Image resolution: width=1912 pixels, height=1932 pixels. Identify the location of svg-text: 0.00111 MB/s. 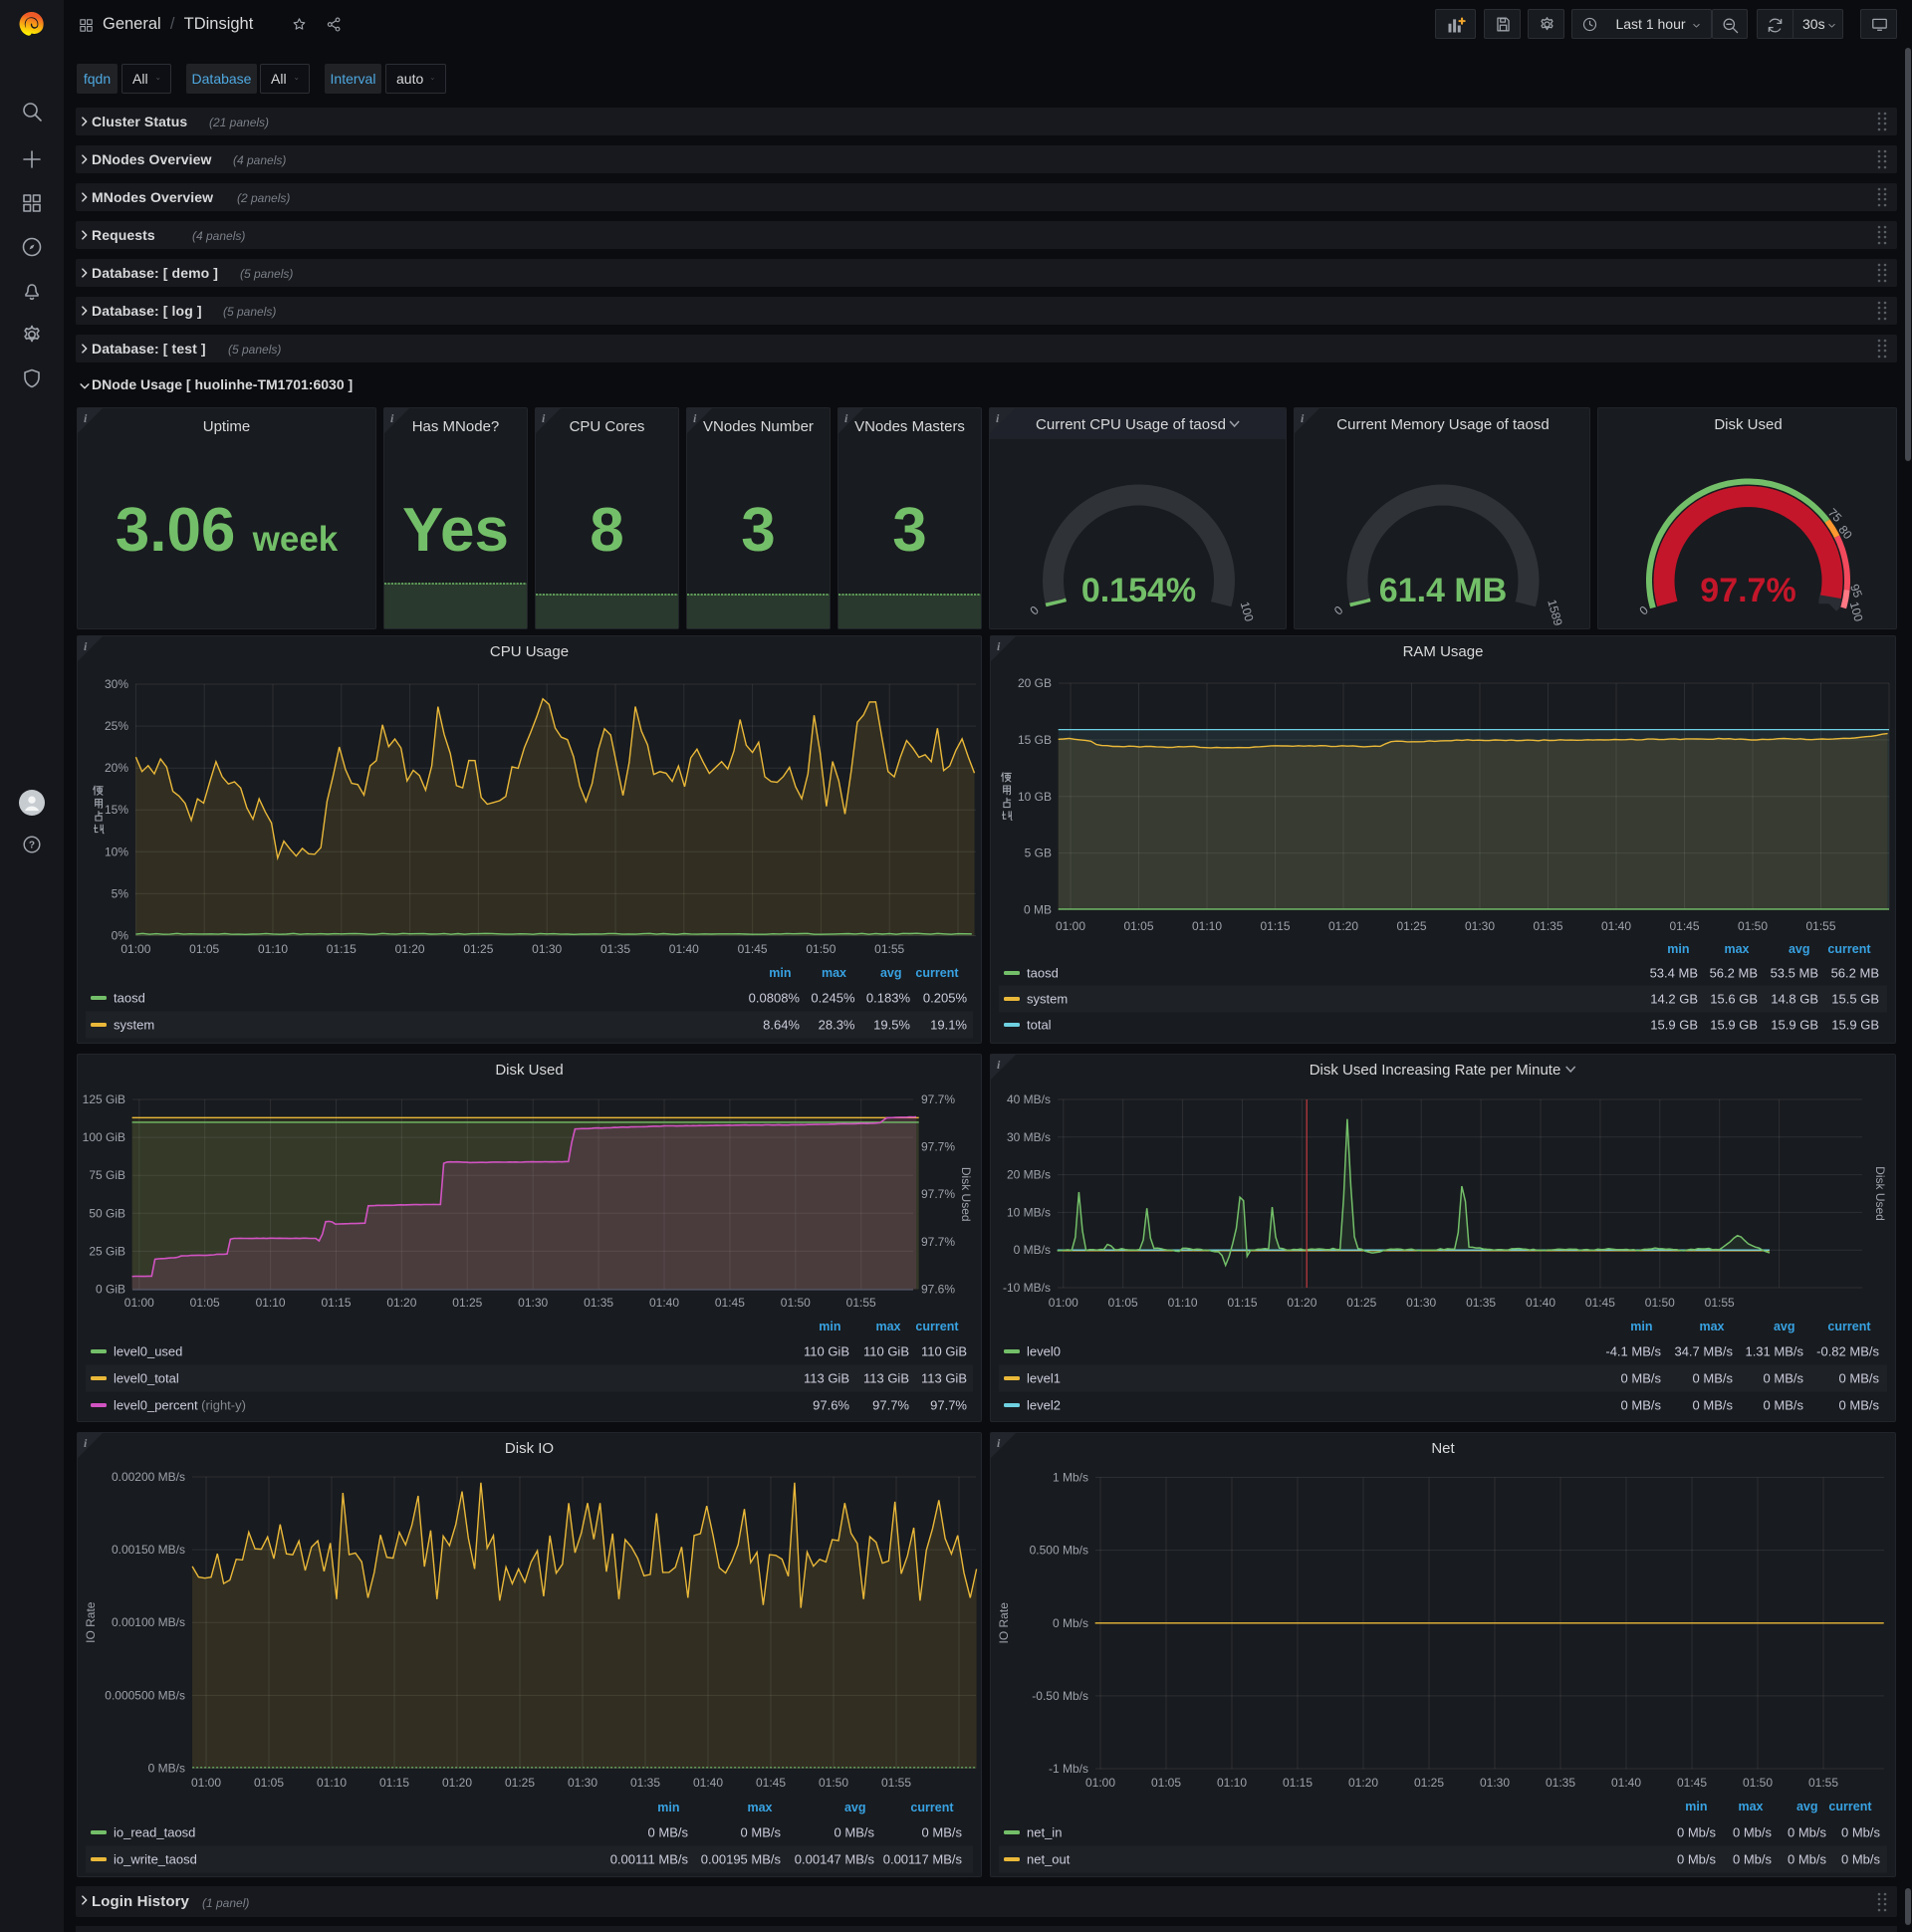
(649, 1860).